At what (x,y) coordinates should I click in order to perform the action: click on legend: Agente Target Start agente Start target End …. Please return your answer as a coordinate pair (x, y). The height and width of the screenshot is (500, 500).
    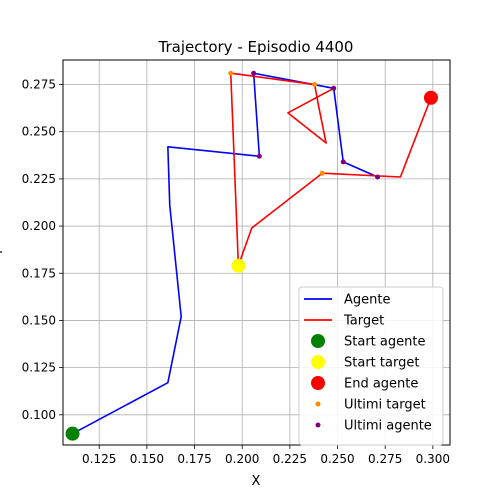
    Looking at the image, I should click on (371, 366).